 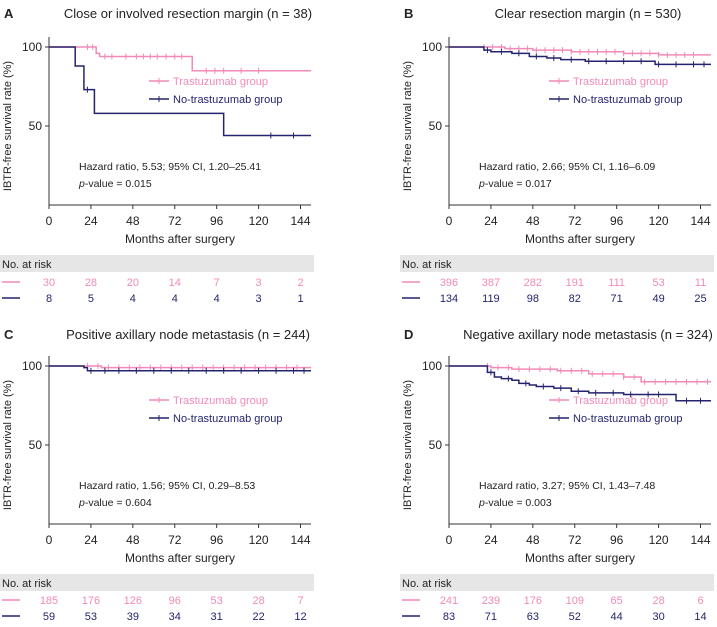 What do you see at coordinates (554, 617) in the screenshot?
I see `risk-row-no-trastuzumab: 83 71 63 52 44 30 14` at bounding box center [554, 617].